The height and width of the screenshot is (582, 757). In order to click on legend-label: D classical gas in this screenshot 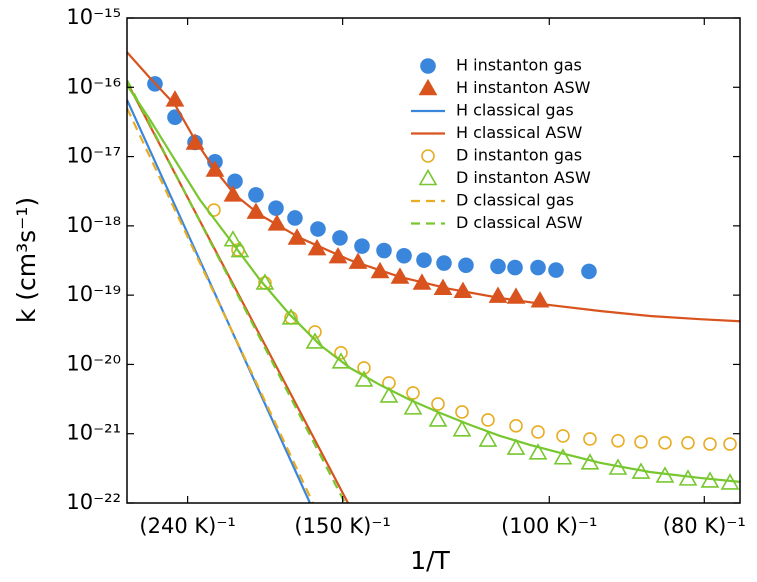, I will do `click(515, 200)`.